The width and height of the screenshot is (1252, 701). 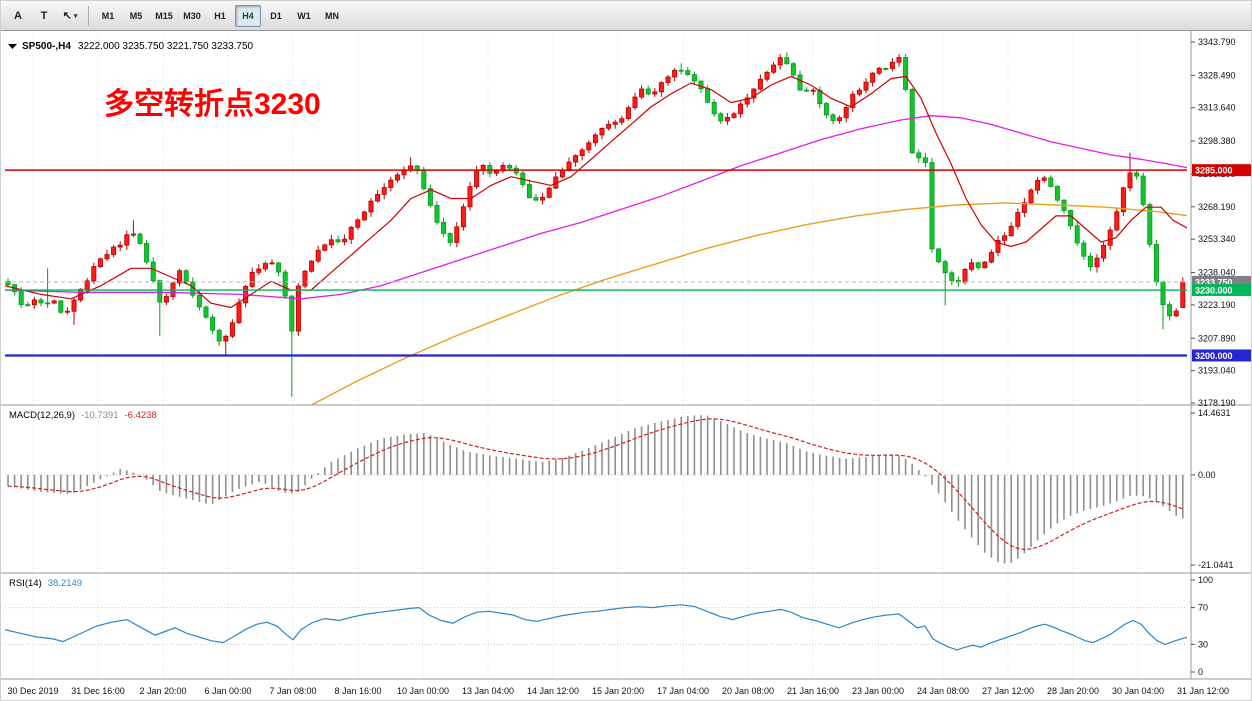 I want to click on timeframe-button-mn: MN, so click(x=332, y=16).